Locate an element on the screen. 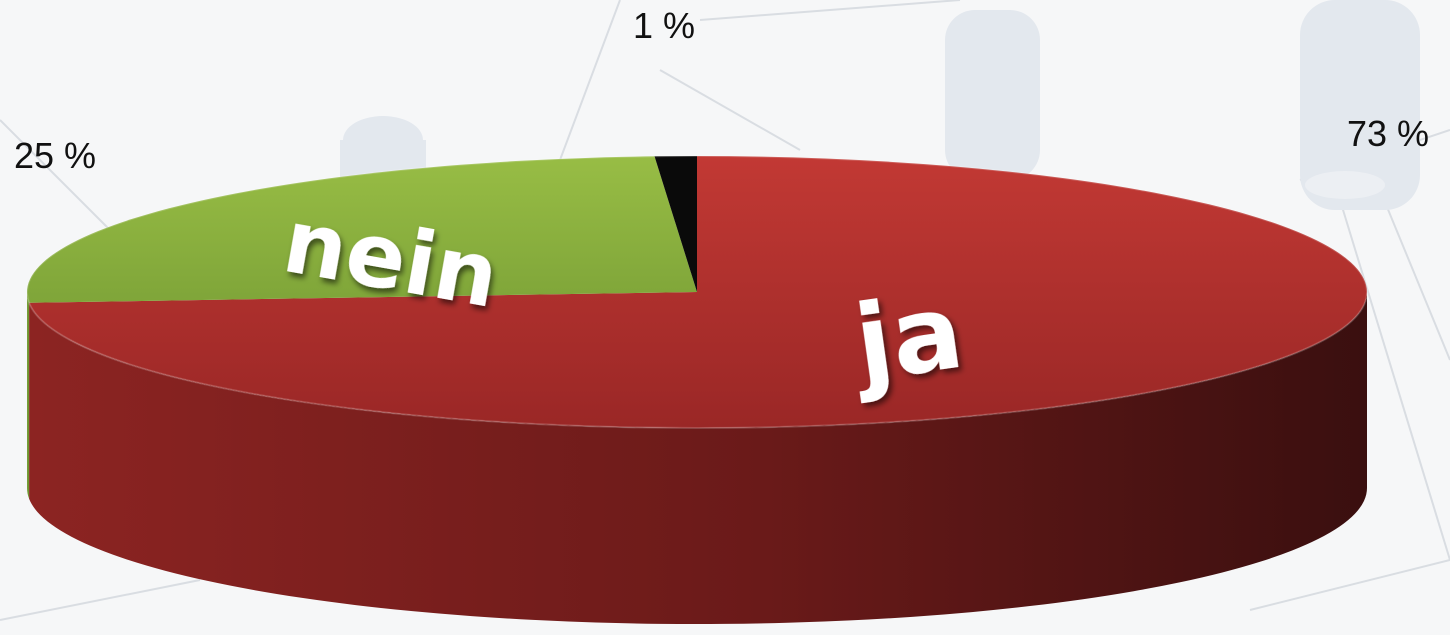  pie-side-nein is located at coordinates (28, 395).